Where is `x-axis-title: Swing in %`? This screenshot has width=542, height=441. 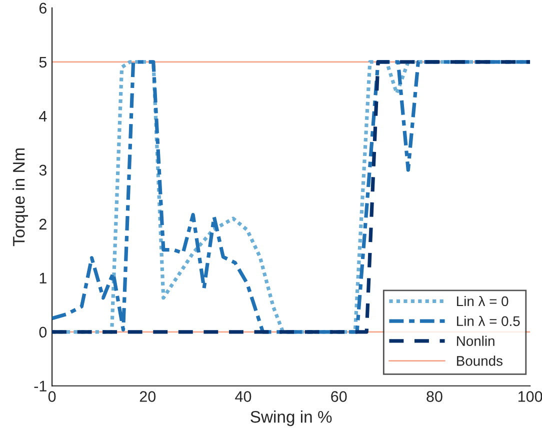
x-axis-title: Swing in % is located at coordinates (291, 418).